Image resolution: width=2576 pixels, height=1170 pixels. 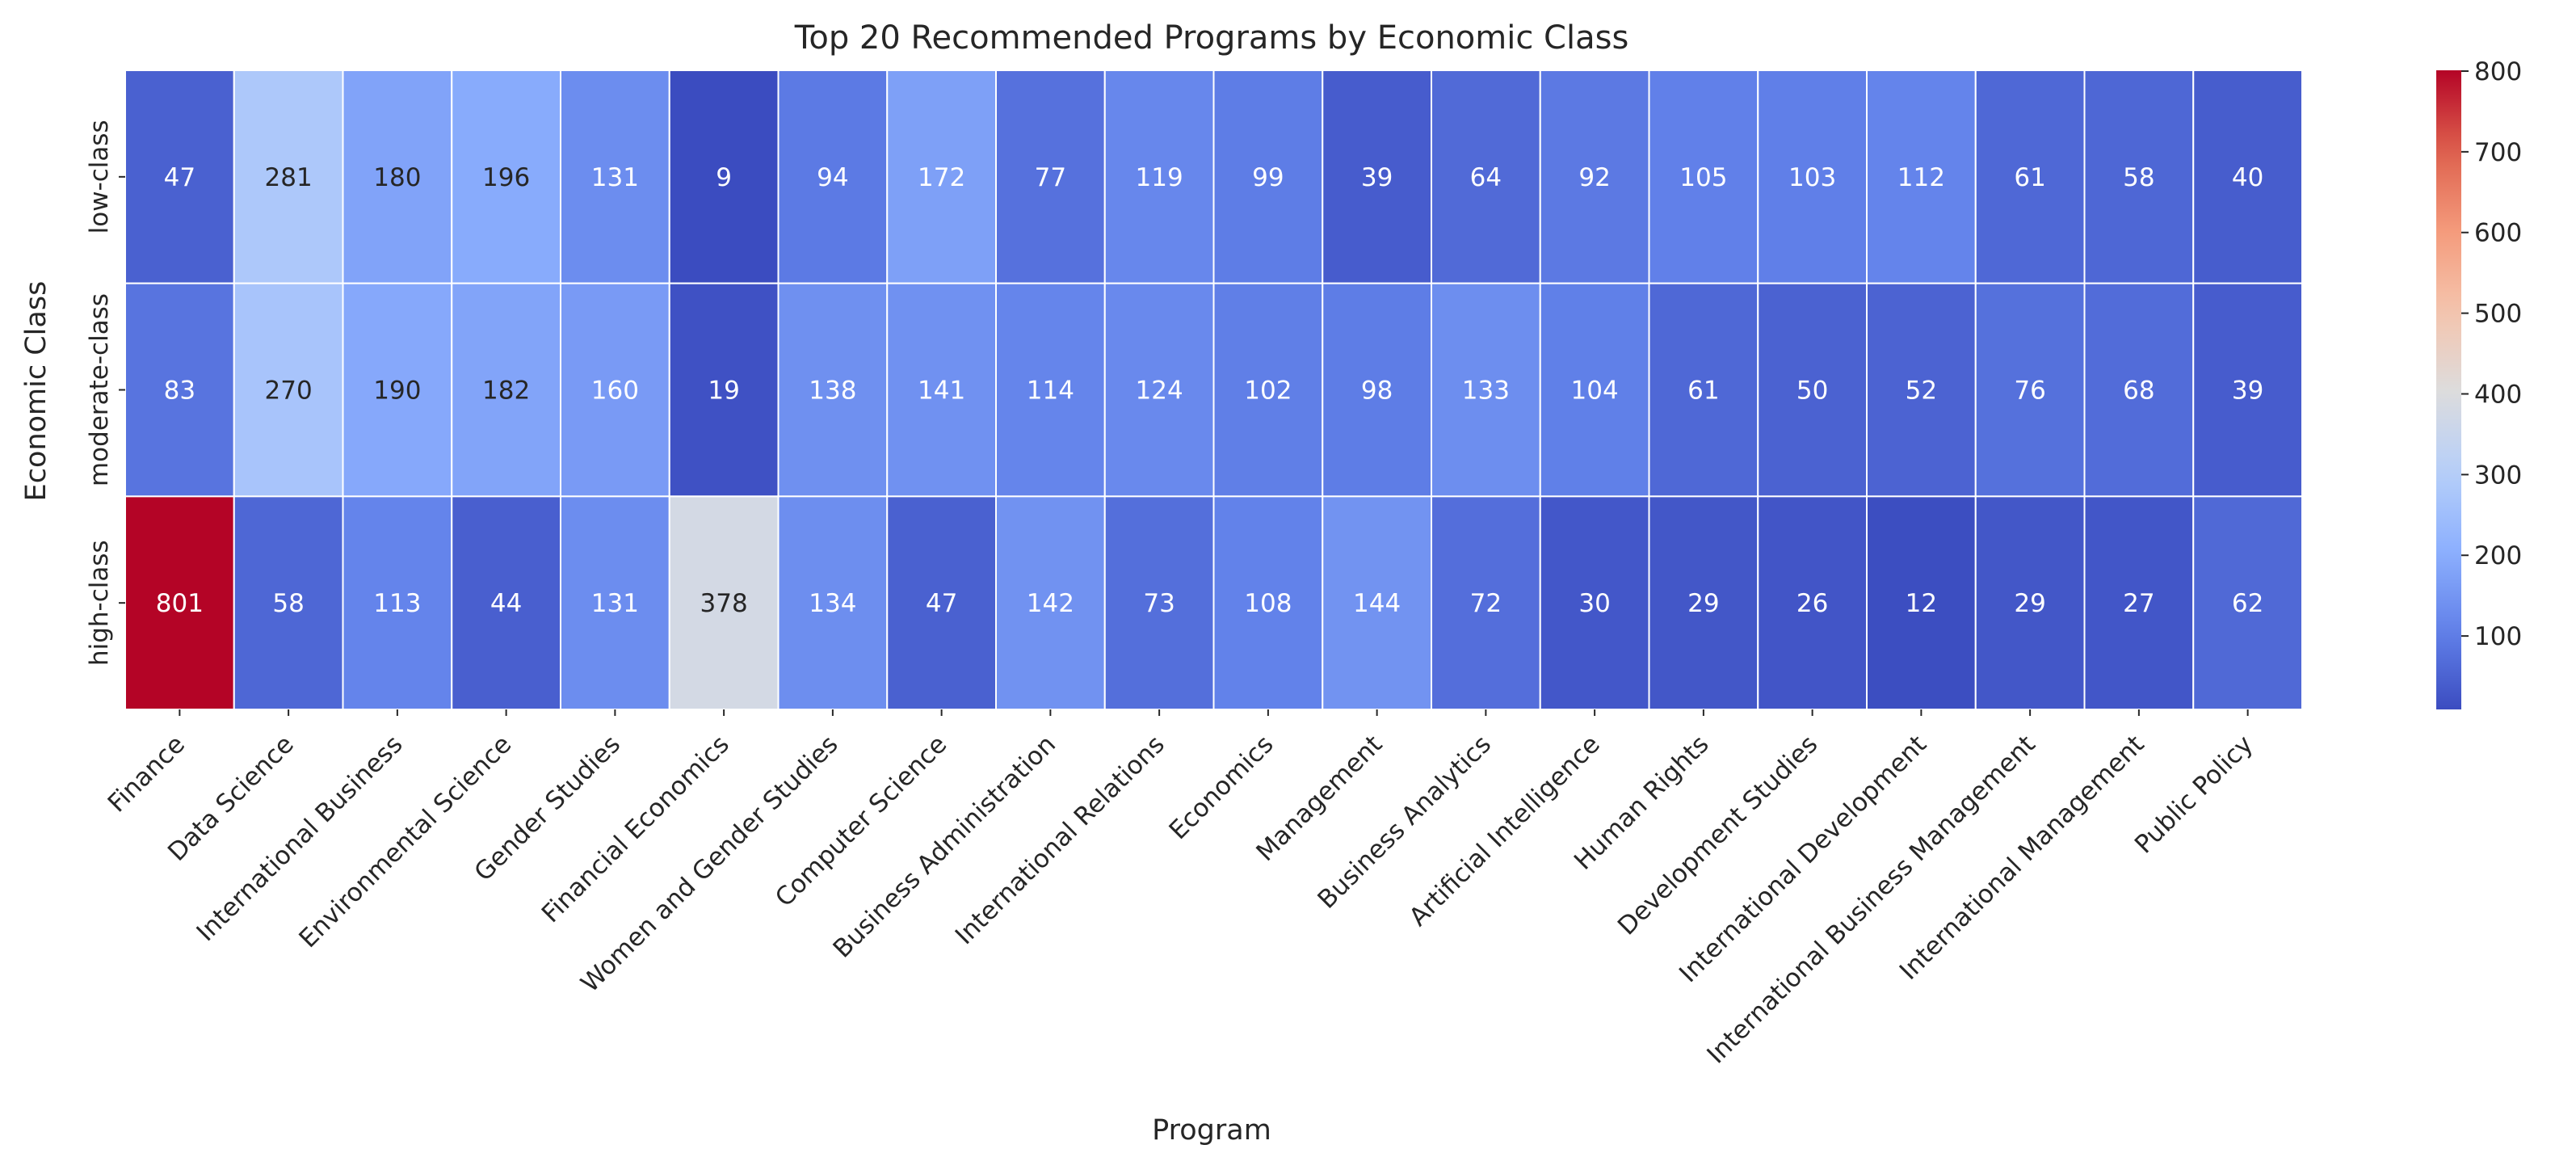 I want to click on cell-value-label: 108, so click(x=1268, y=603).